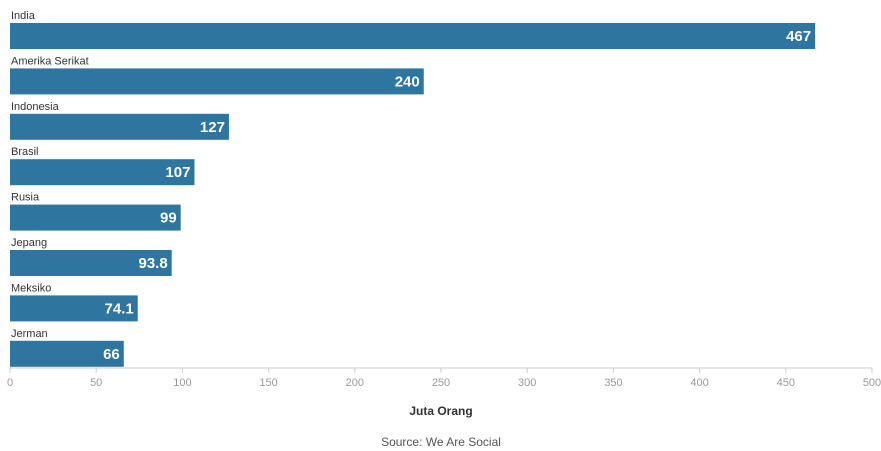  What do you see at coordinates (25, 152) in the screenshot?
I see `category-label: Brasil` at bounding box center [25, 152].